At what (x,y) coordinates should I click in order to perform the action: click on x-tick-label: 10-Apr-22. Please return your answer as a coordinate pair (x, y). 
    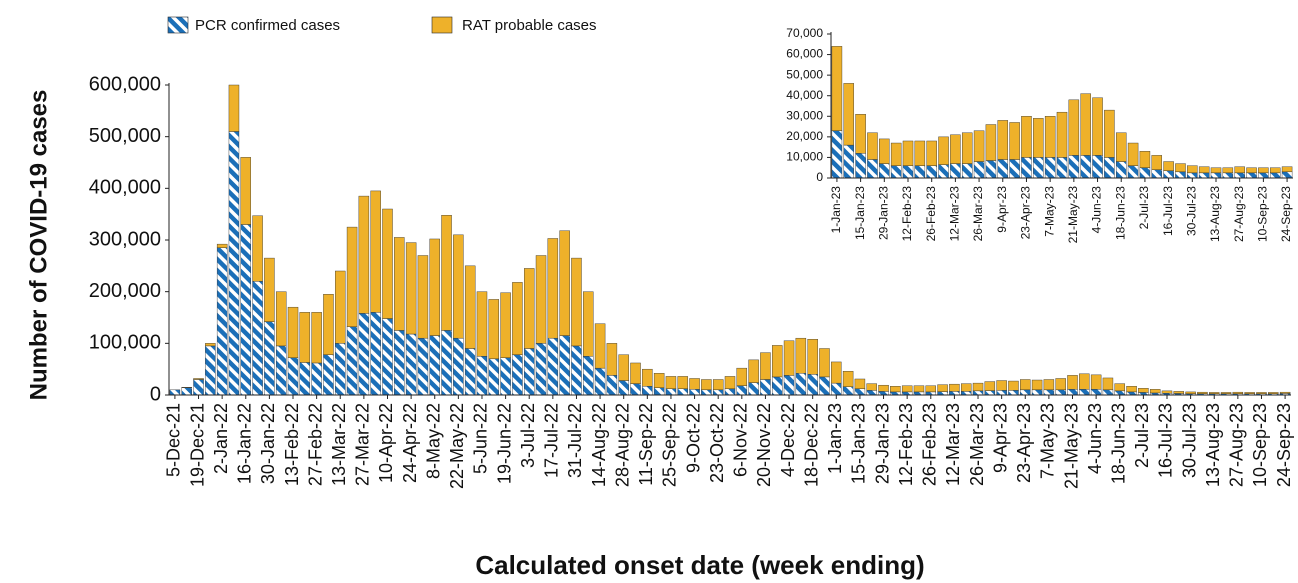
    Looking at the image, I should click on (386, 443).